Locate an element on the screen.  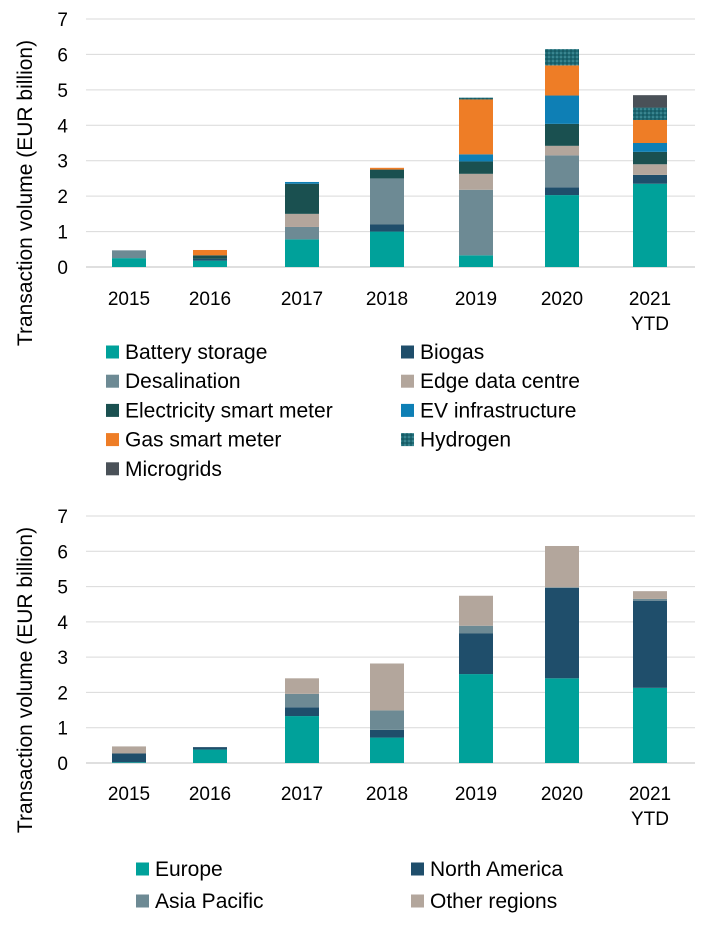
y-tick-label: 5 is located at coordinates (62, 588).